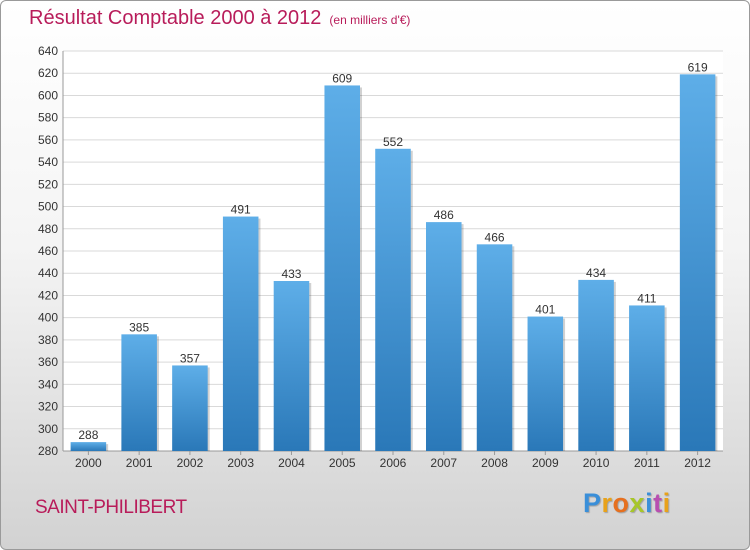  I want to click on x-tick-label: 2005, so click(342, 463).